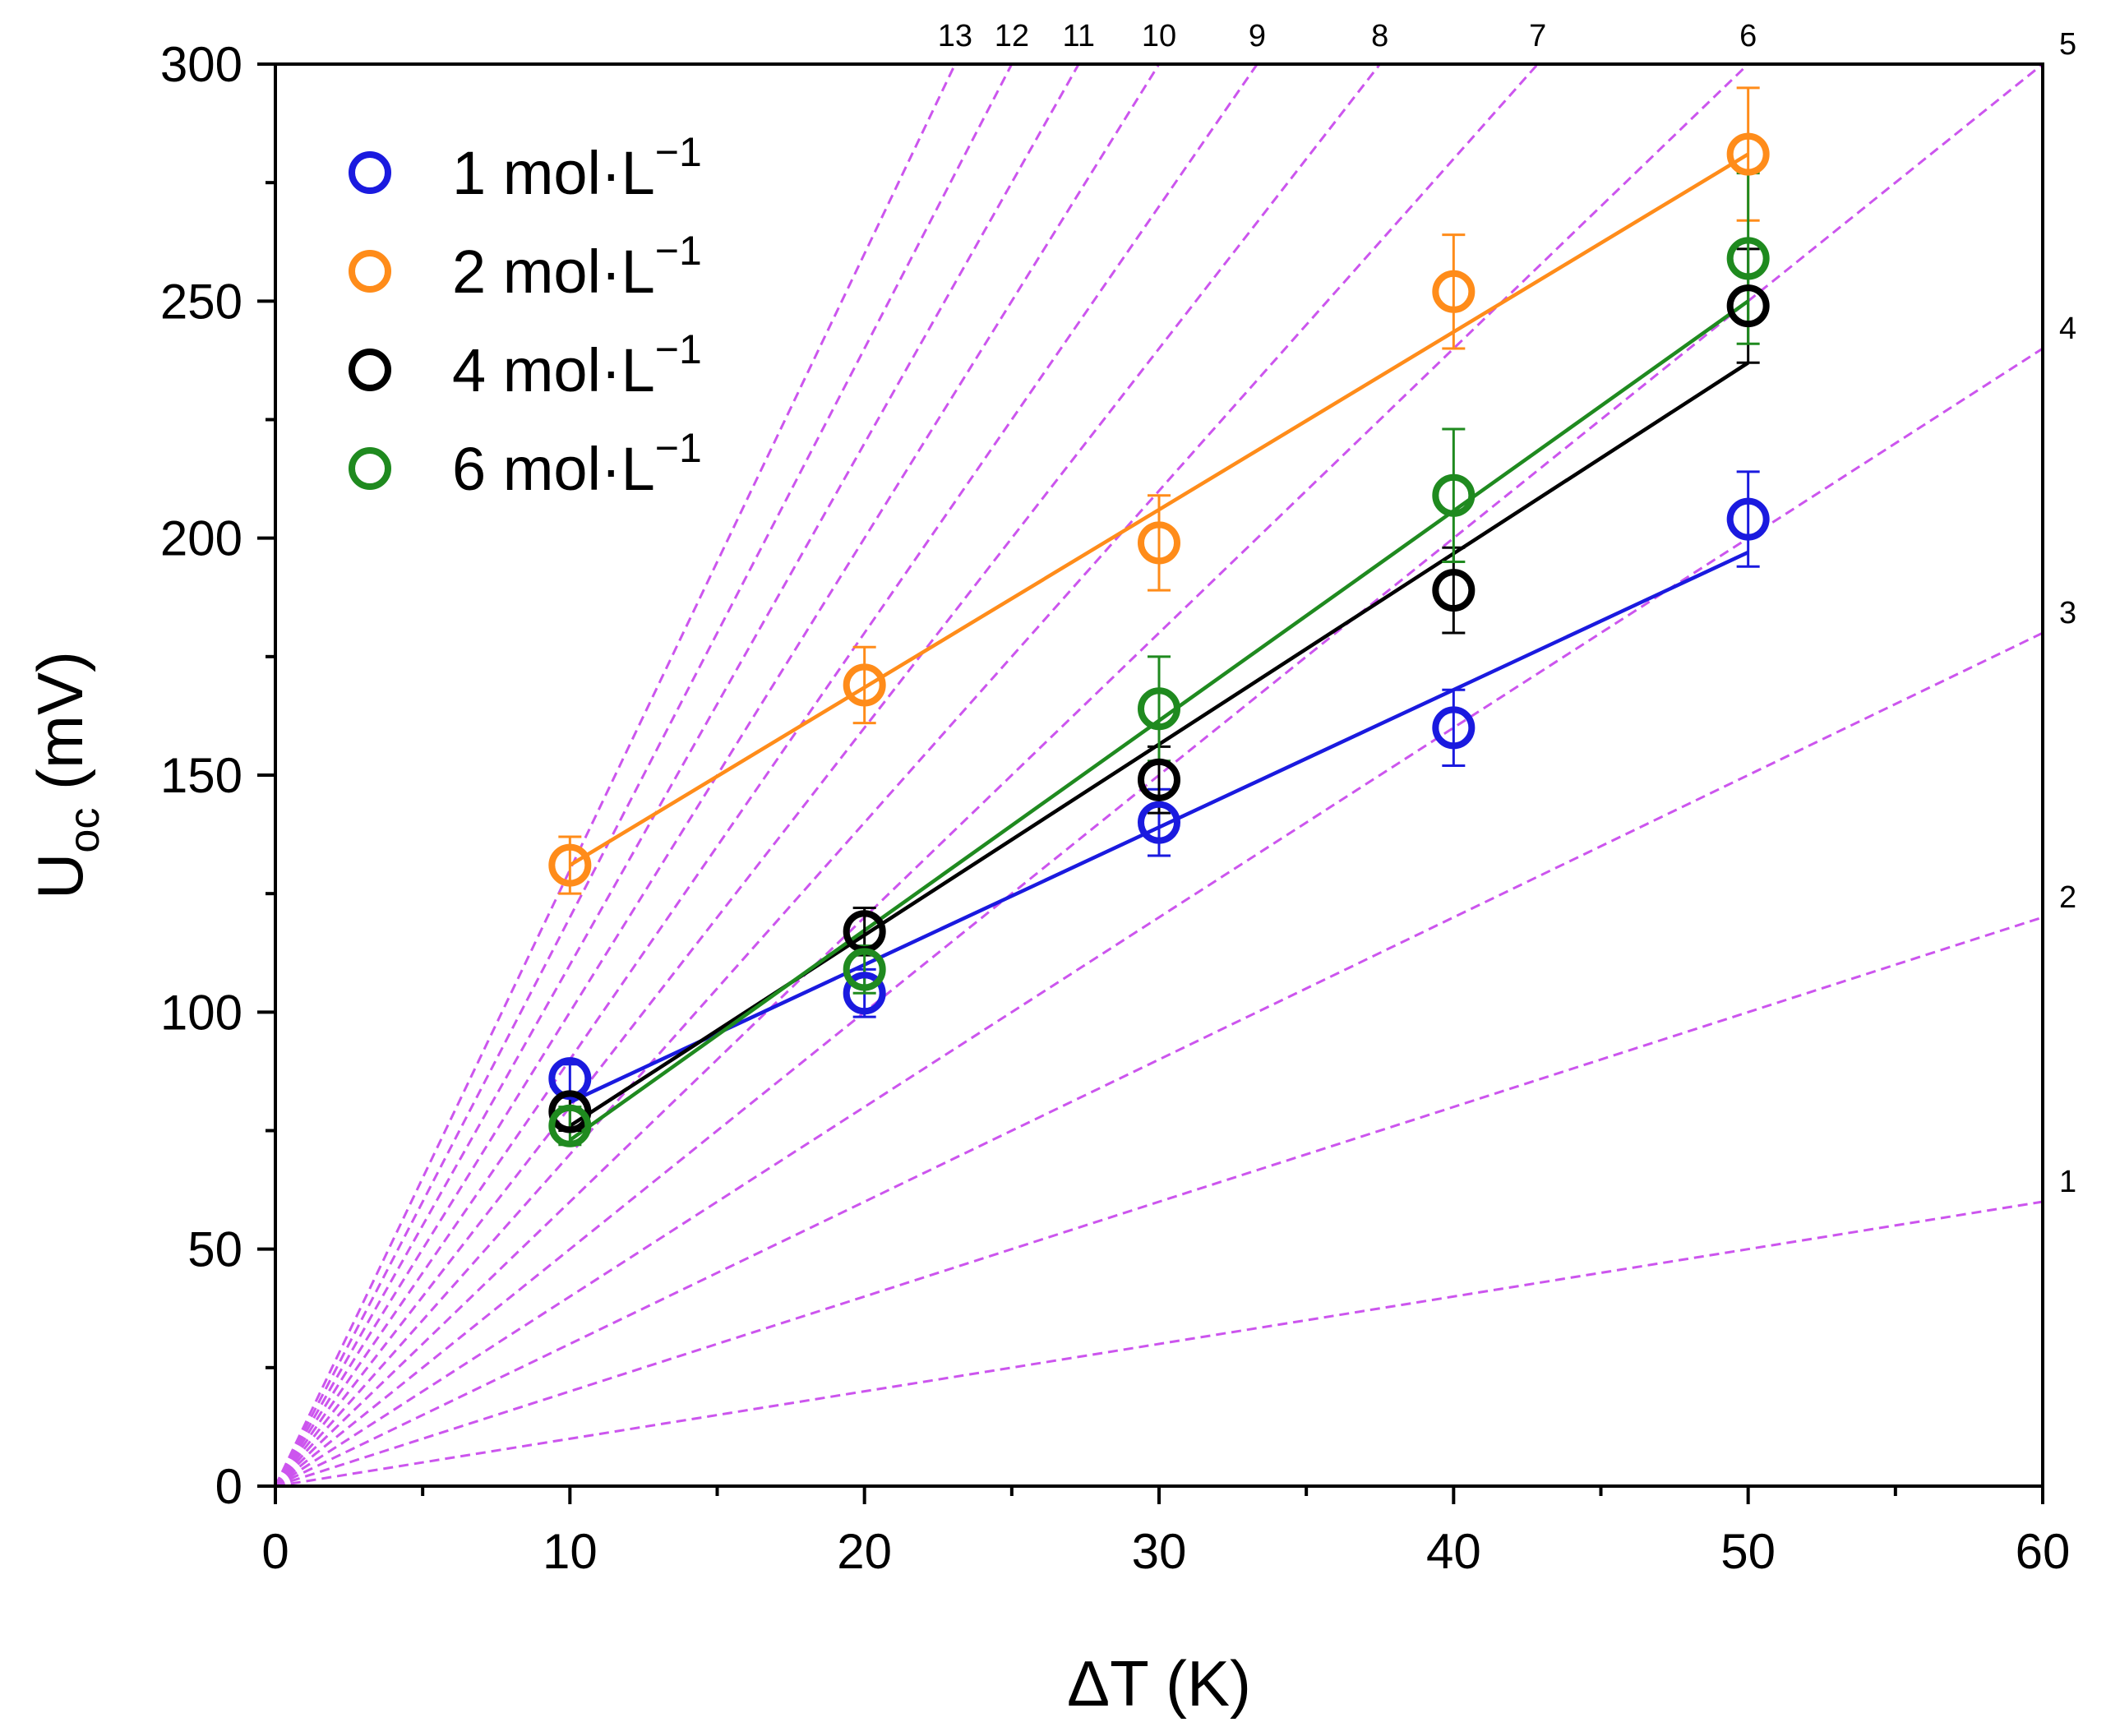 The height and width of the screenshot is (1736, 2106). What do you see at coordinates (1748, 1552) in the screenshot?
I see `x-tick-label: 50` at bounding box center [1748, 1552].